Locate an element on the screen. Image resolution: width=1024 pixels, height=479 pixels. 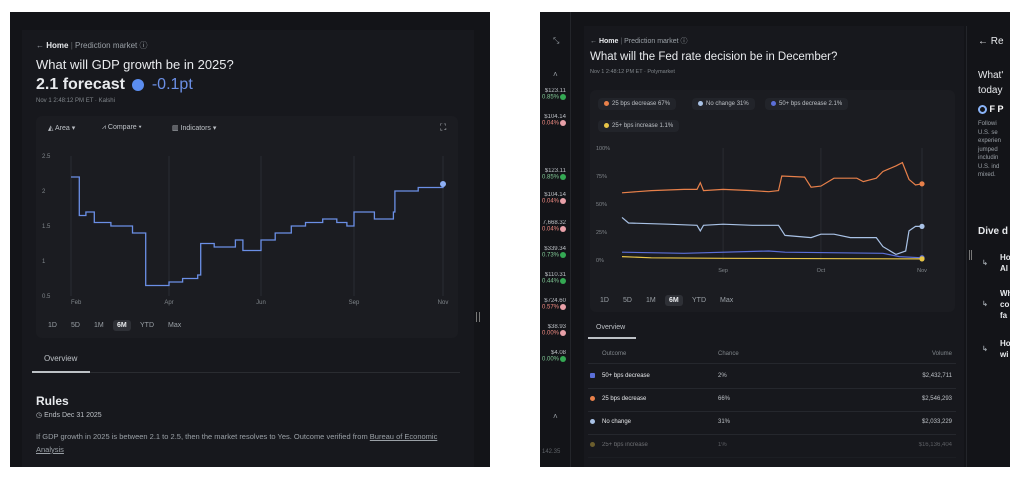
dive-deeper-item: ↳ Wh co fa is located at coordinates (996, 304).